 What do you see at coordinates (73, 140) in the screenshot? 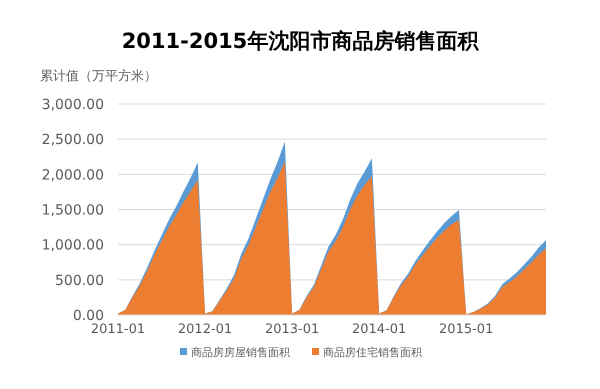
I see `y-tick-label: 2,500.00` at bounding box center [73, 140].